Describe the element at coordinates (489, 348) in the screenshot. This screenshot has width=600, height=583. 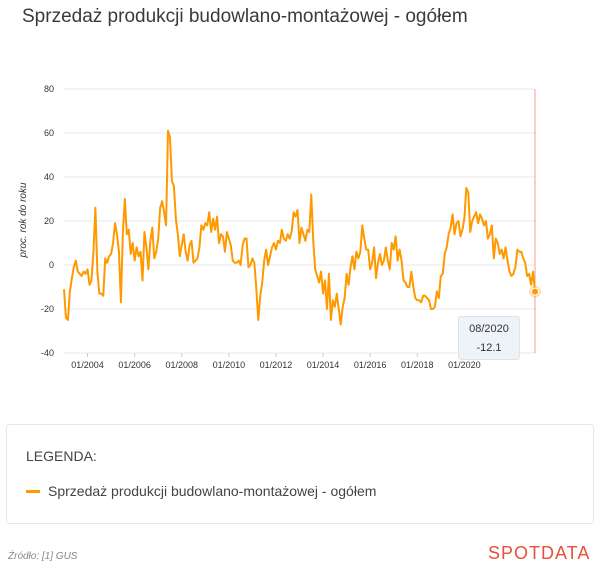
I see `tooltip-value: -12.1` at that location.